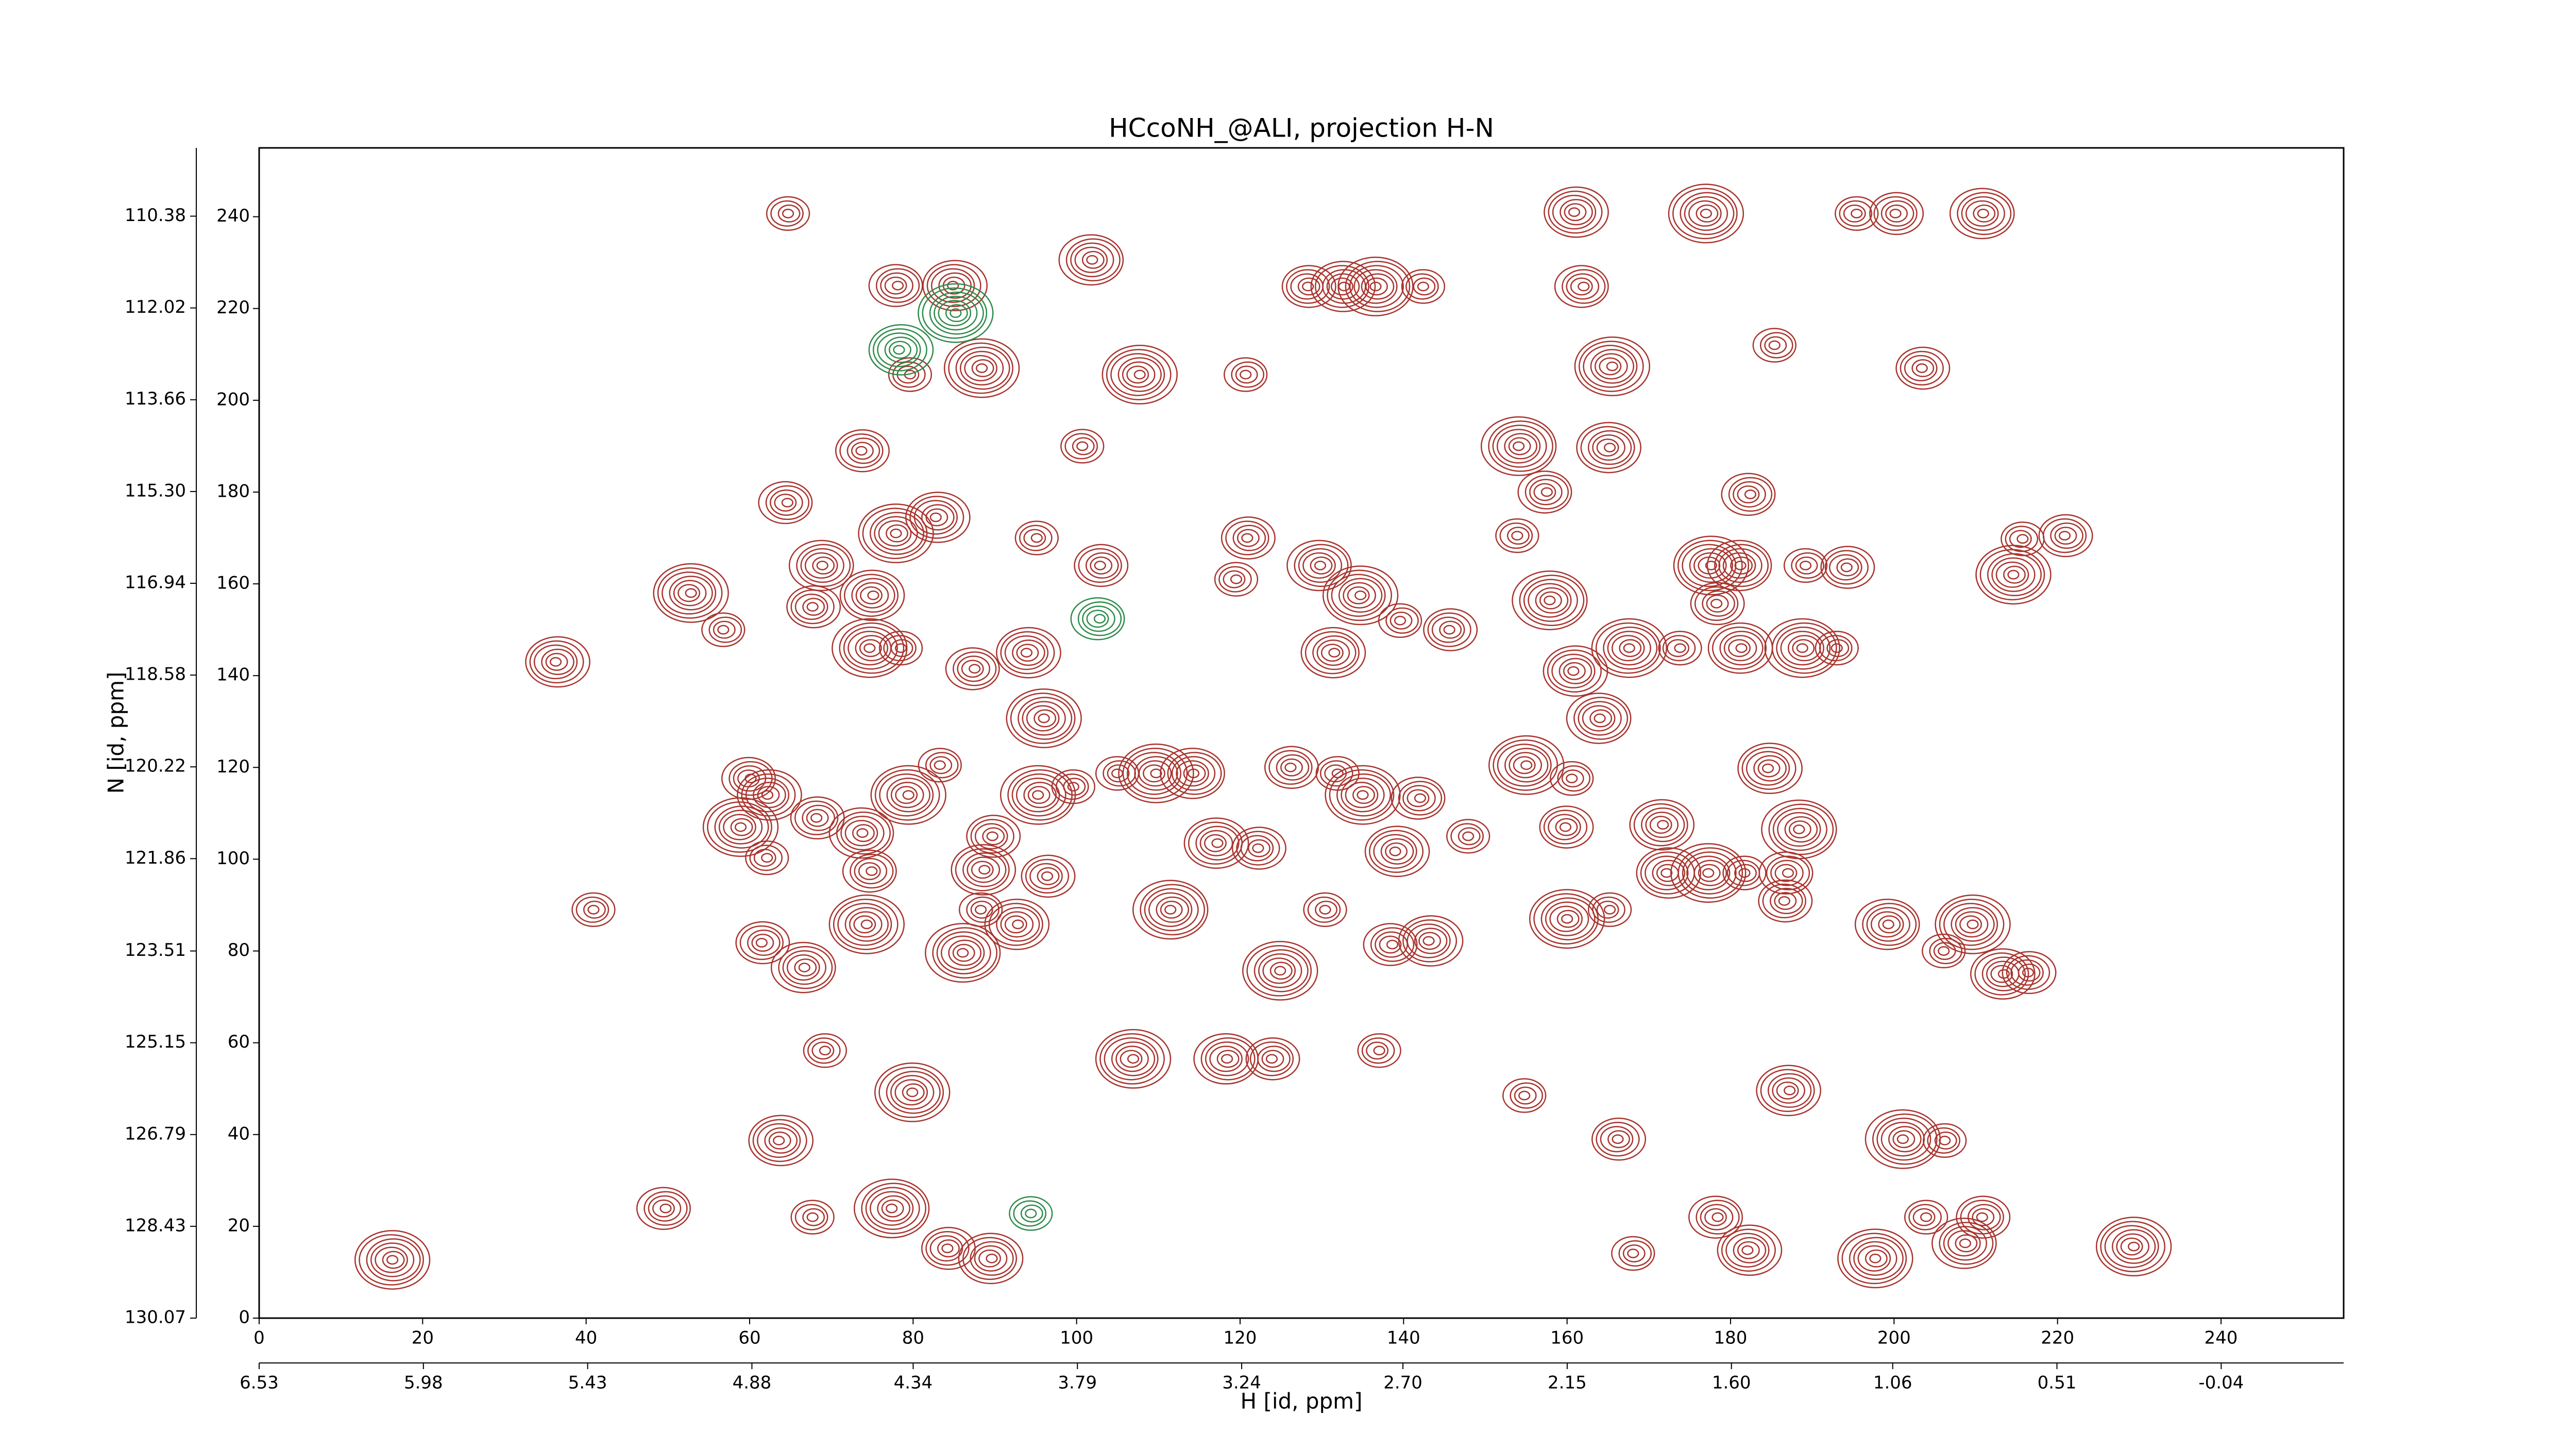 Image resolution: width=2576 pixels, height=1449 pixels. What do you see at coordinates (233, 583) in the screenshot?
I see `y-tick-label: 160` at bounding box center [233, 583].